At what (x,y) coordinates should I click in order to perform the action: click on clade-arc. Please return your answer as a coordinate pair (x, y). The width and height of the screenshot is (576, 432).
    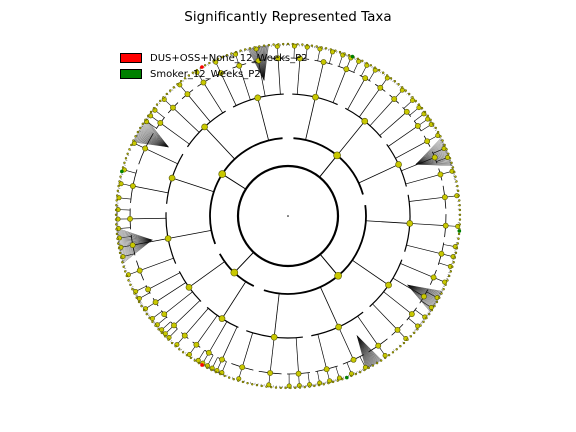
    Looking at the image, I should click on (315, 250).